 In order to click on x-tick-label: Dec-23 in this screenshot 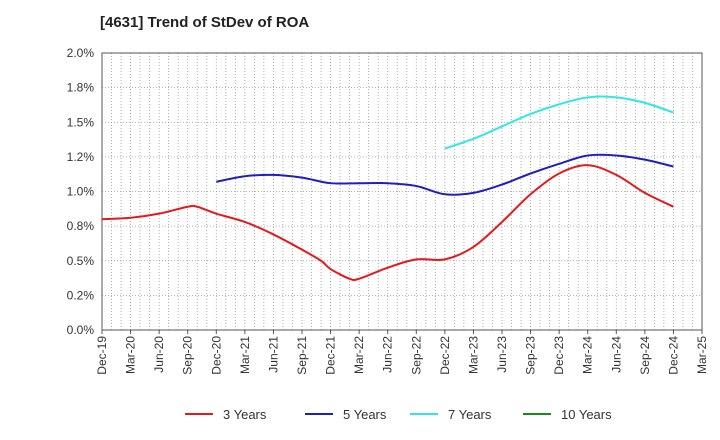, I will do `click(559, 355)`.